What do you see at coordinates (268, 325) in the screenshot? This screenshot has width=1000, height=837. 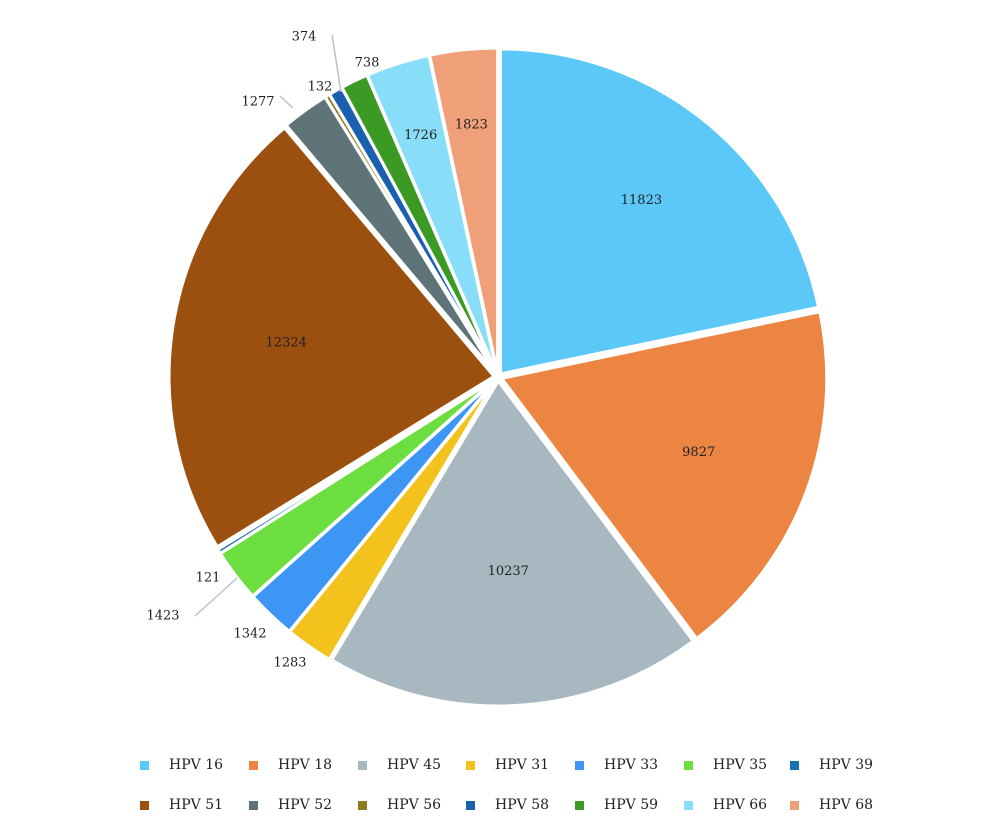 I see `leader-lines` at bounding box center [268, 325].